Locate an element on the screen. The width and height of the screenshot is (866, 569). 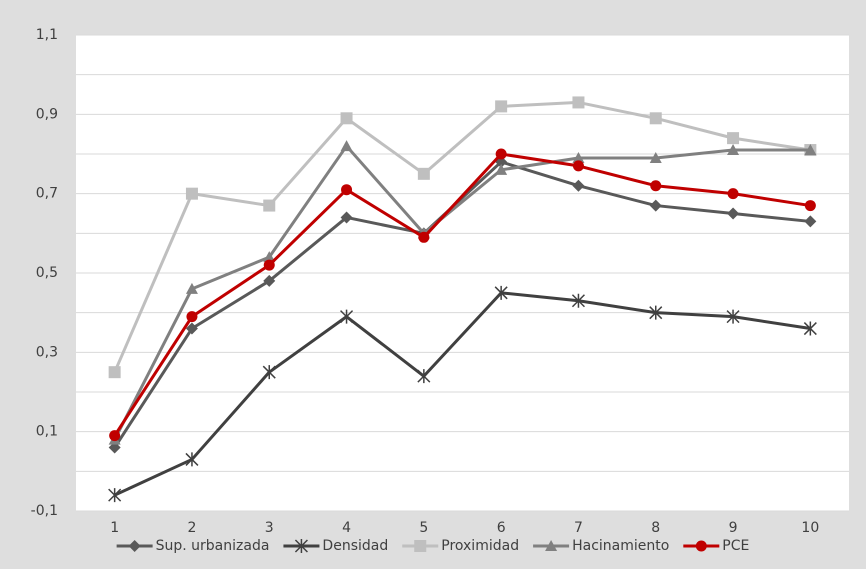
x-tick-label: 5 is located at coordinates (423, 528).